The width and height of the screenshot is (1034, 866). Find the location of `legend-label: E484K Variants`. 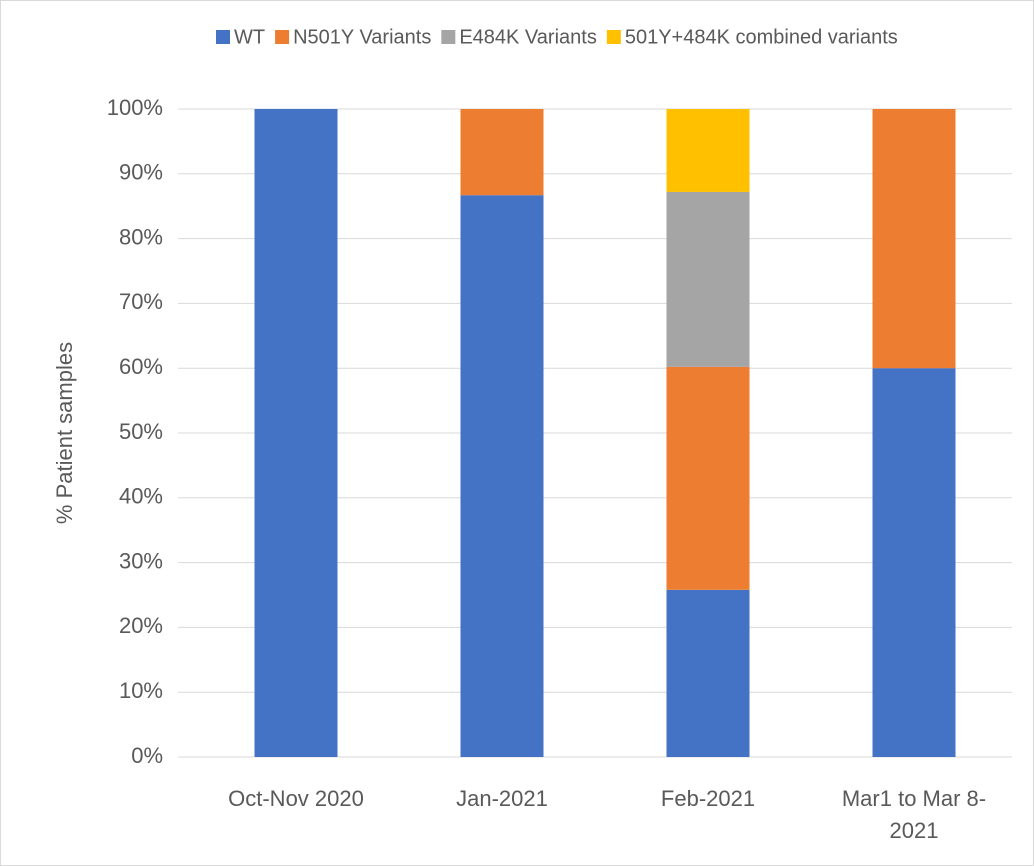

legend-label: E484K Variants is located at coordinates (528, 37).